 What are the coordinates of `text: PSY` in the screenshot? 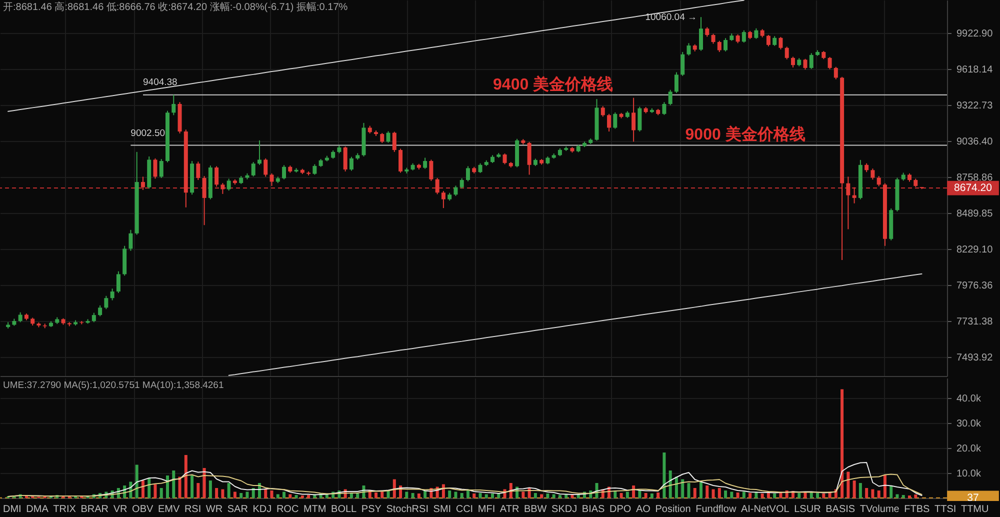 It's located at (371, 509).